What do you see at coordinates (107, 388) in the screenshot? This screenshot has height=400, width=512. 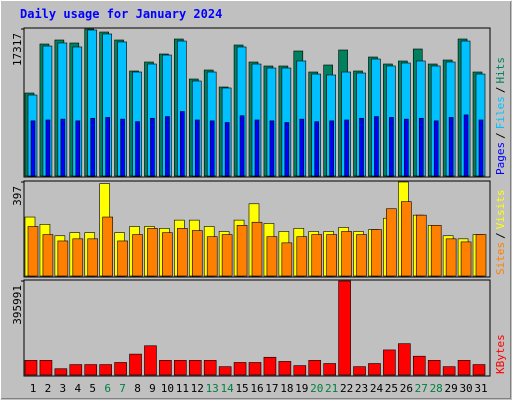 I see `x-tick-label: 6` at bounding box center [107, 388].